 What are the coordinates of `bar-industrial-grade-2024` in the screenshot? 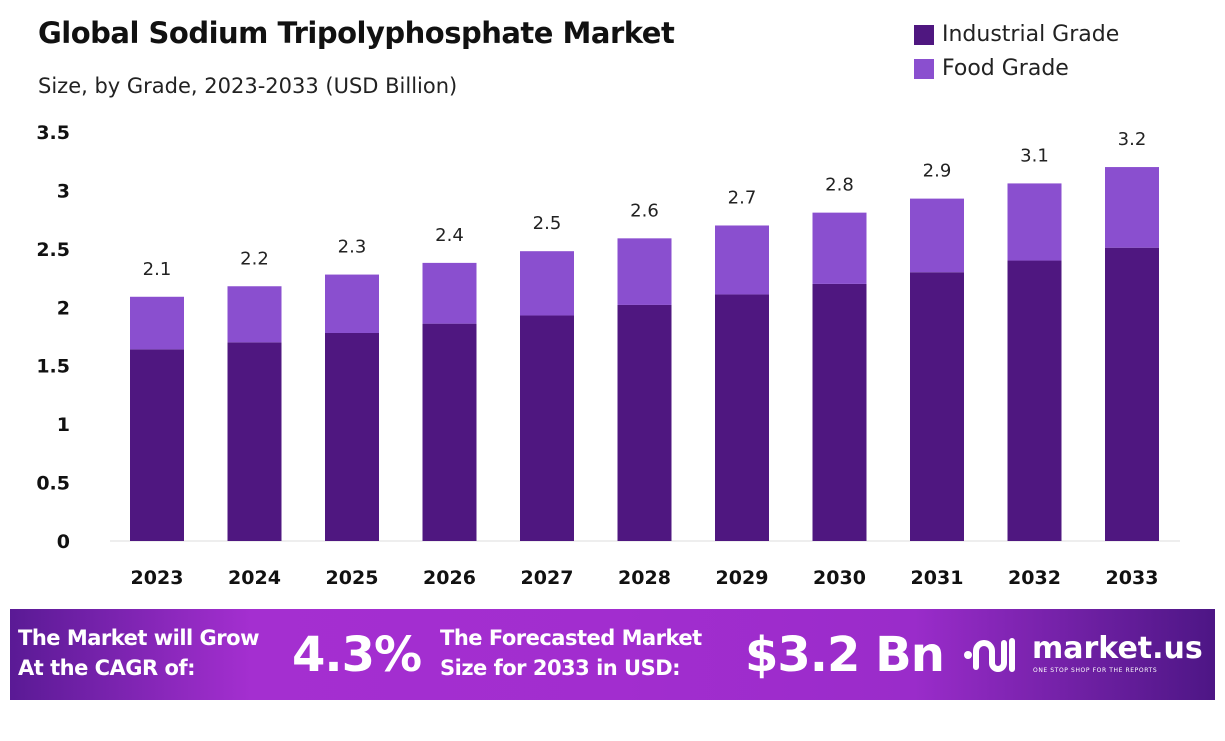 It's located at (254, 441).